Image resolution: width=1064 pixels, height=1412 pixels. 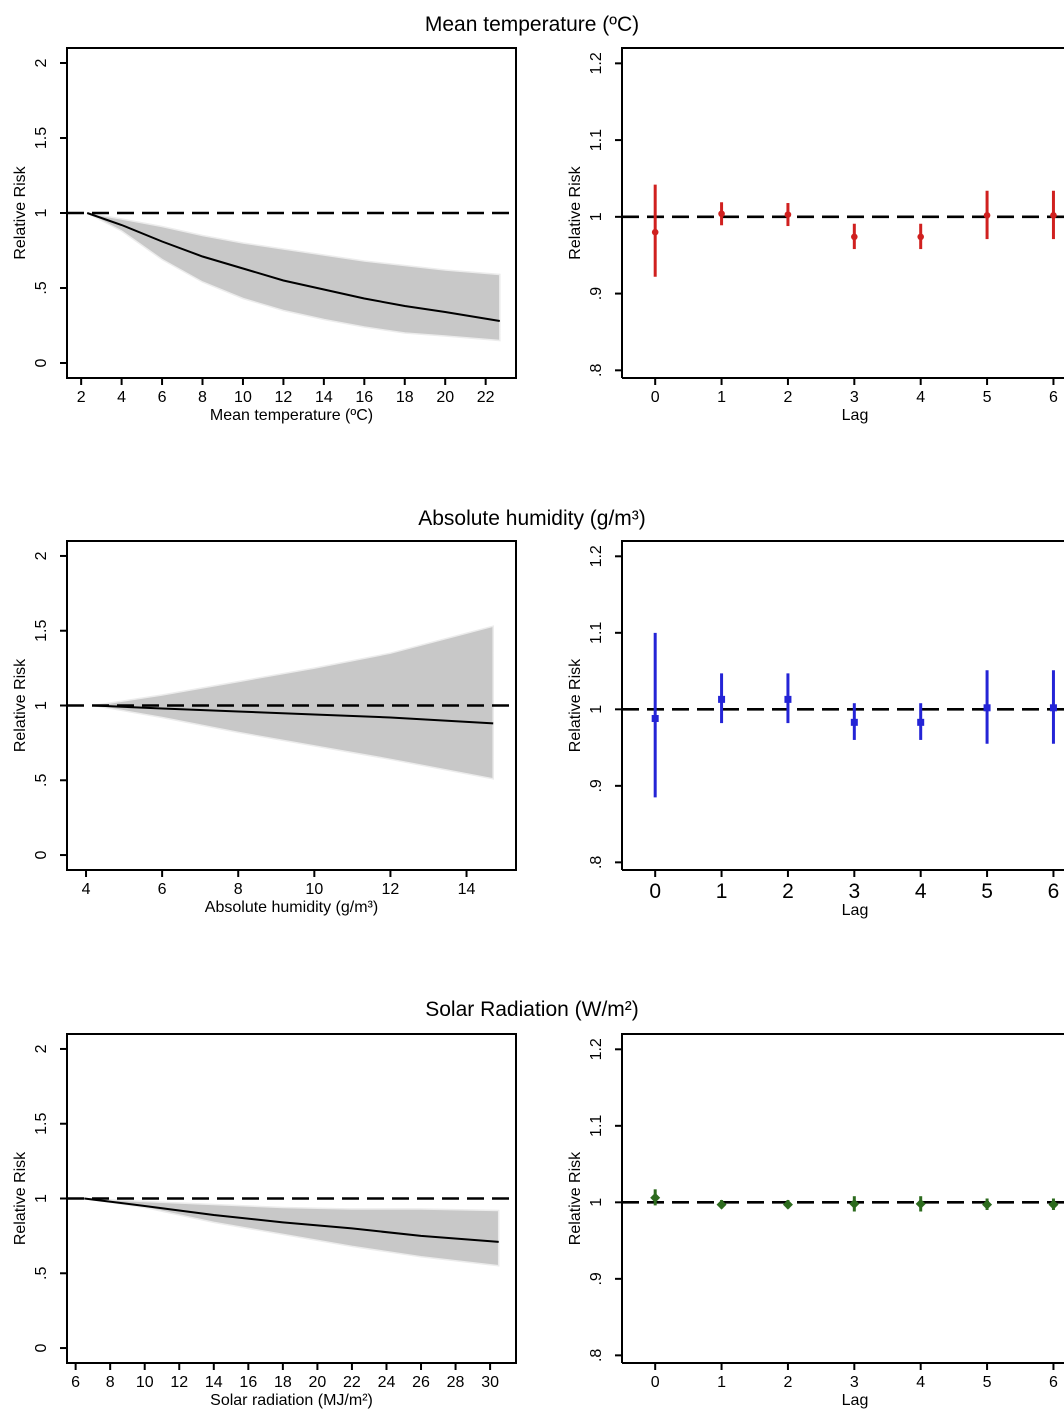 What do you see at coordinates (532, 518) in the screenshot?
I see `chart-title: Absolute humidity (g/m³)` at bounding box center [532, 518].